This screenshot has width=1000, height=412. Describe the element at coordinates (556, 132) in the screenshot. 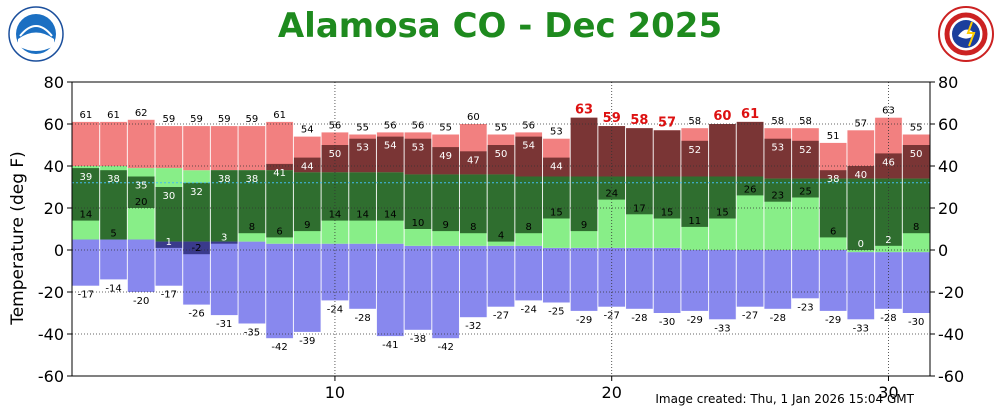

I see `record-high-label: 53` at that location.